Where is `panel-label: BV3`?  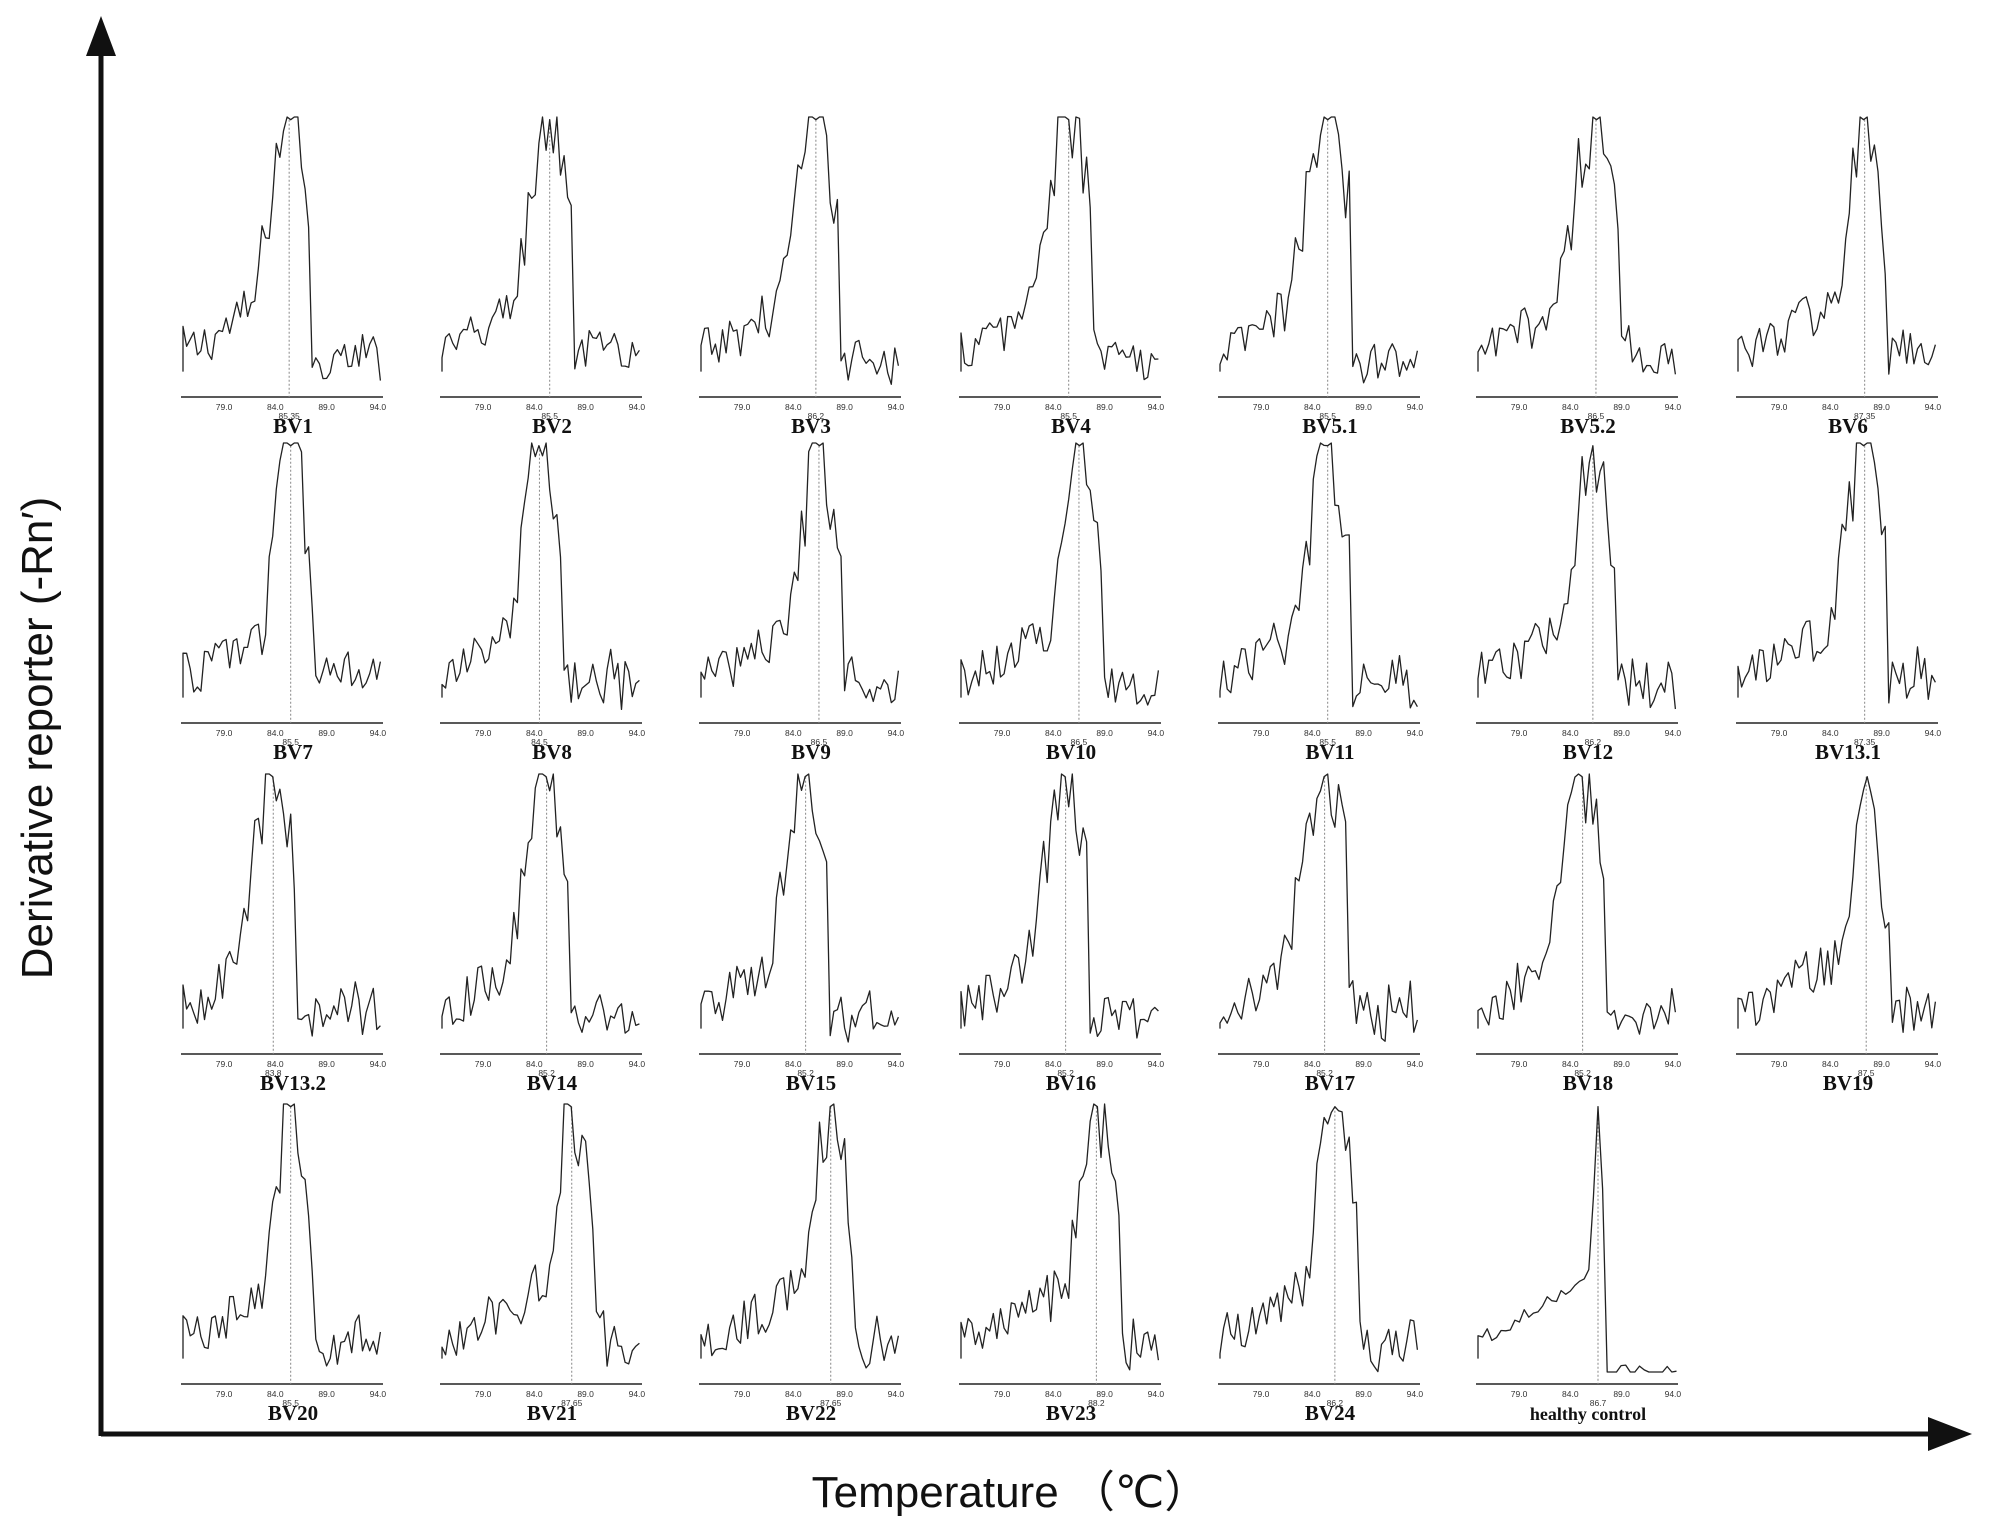
panel-label: BV3 is located at coordinates (811, 426).